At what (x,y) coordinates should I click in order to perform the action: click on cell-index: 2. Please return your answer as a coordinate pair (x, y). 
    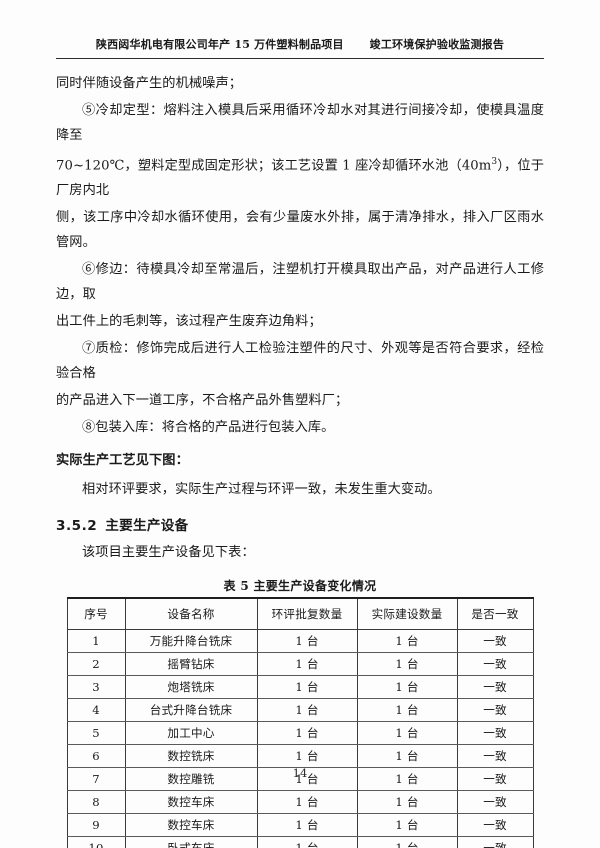
    Looking at the image, I should click on (96, 664).